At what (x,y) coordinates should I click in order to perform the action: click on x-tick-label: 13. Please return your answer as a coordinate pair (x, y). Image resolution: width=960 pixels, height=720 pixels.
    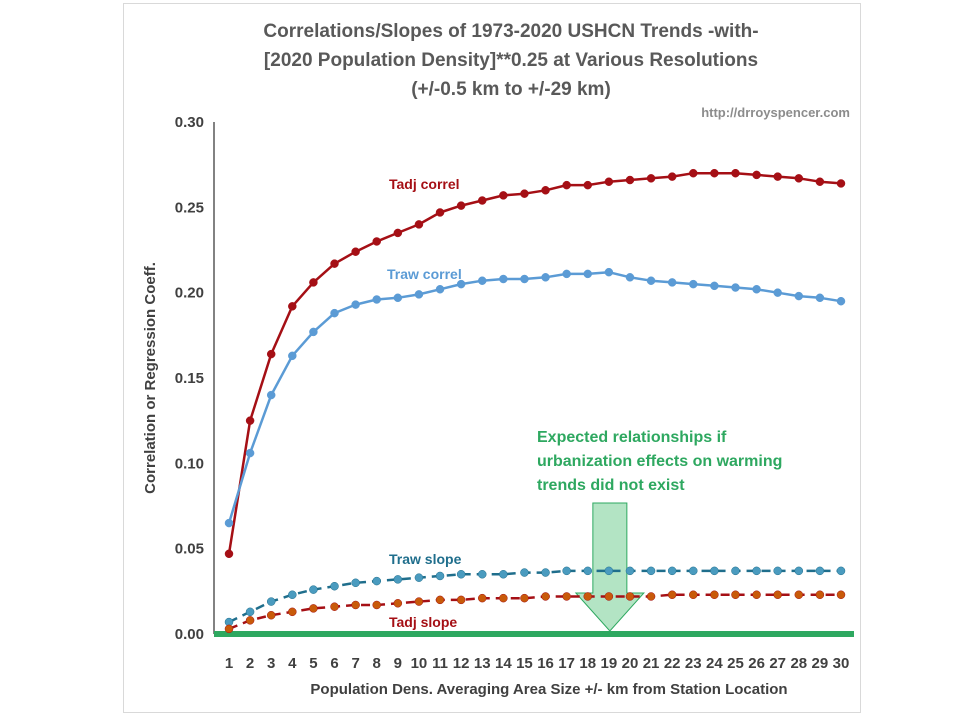
    Looking at the image, I should click on (482, 663).